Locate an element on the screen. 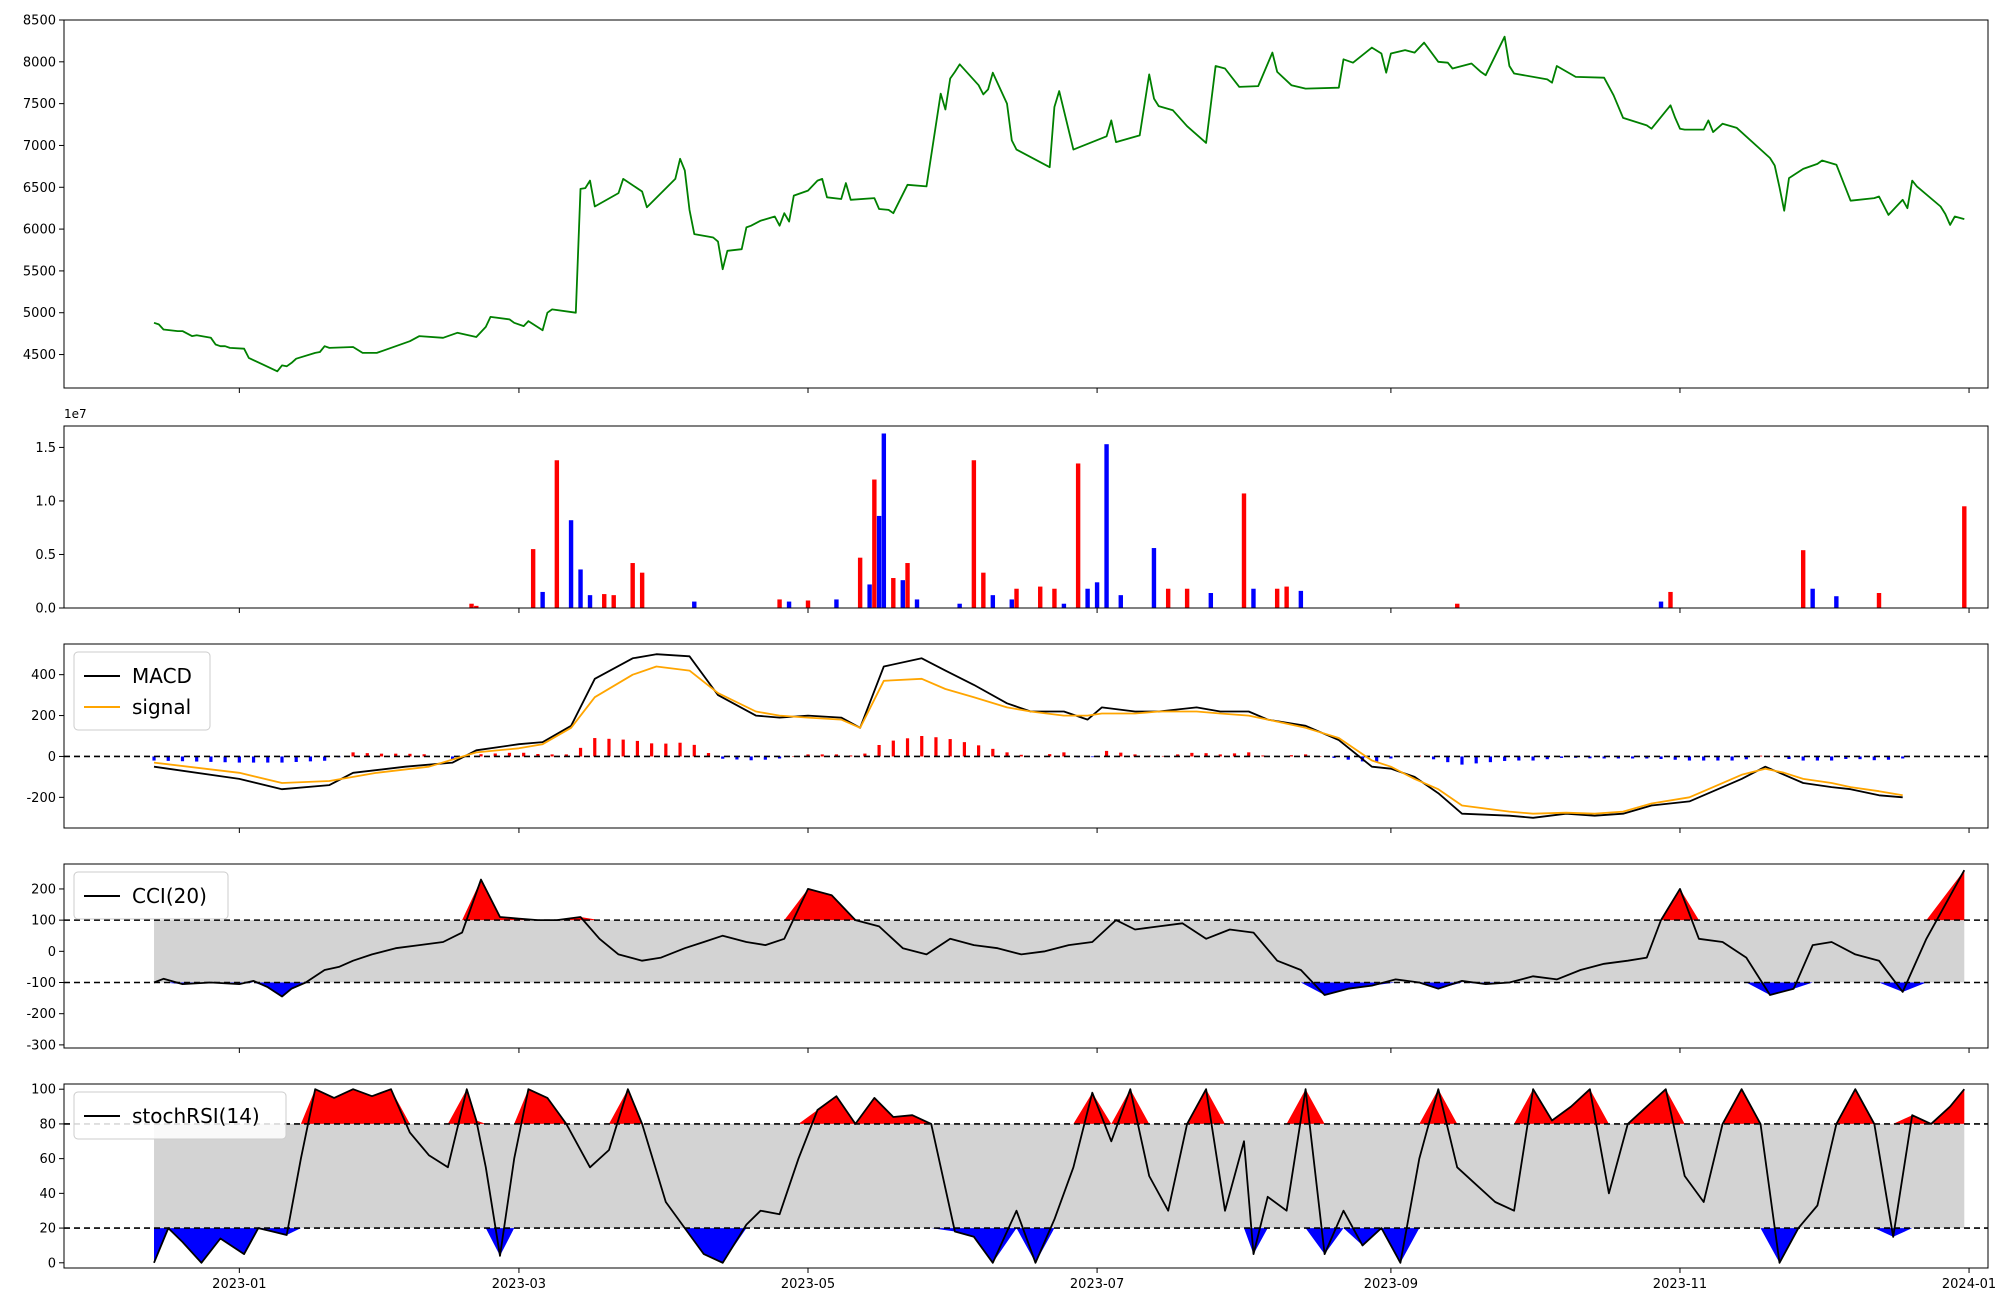 The image size is (2000, 1300). cci-y-tick-label: -300 is located at coordinates (41, 1045).